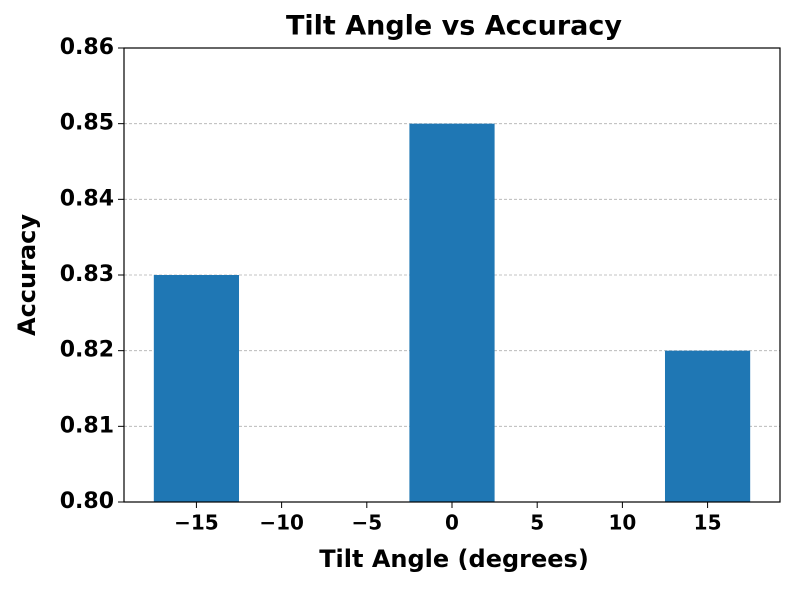 The height and width of the screenshot is (589, 798). What do you see at coordinates (454, 559) in the screenshot?
I see `x-axis-label: Tilt Angle (degrees)` at bounding box center [454, 559].